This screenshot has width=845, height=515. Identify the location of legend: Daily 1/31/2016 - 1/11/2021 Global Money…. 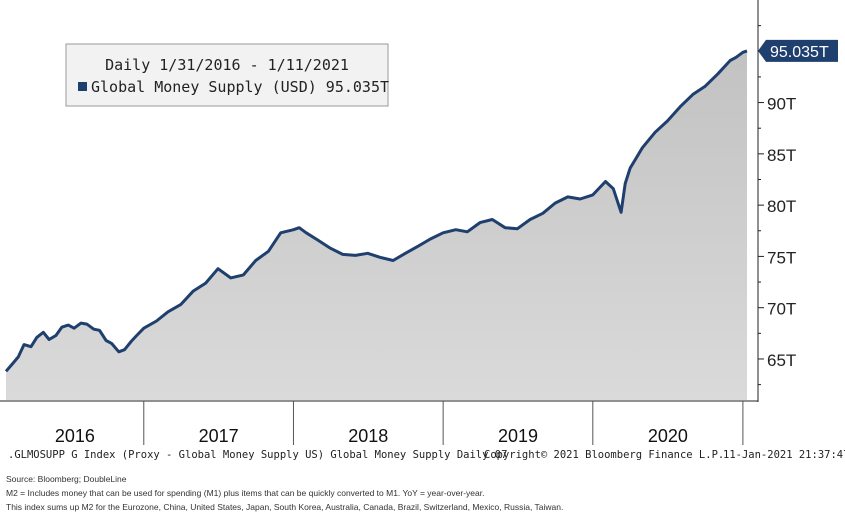
(227, 75).